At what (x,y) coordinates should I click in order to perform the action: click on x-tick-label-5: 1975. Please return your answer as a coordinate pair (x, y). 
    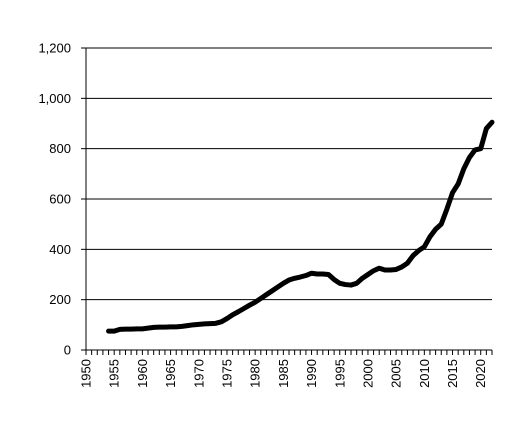
    Looking at the image, I should click on (226, 373).